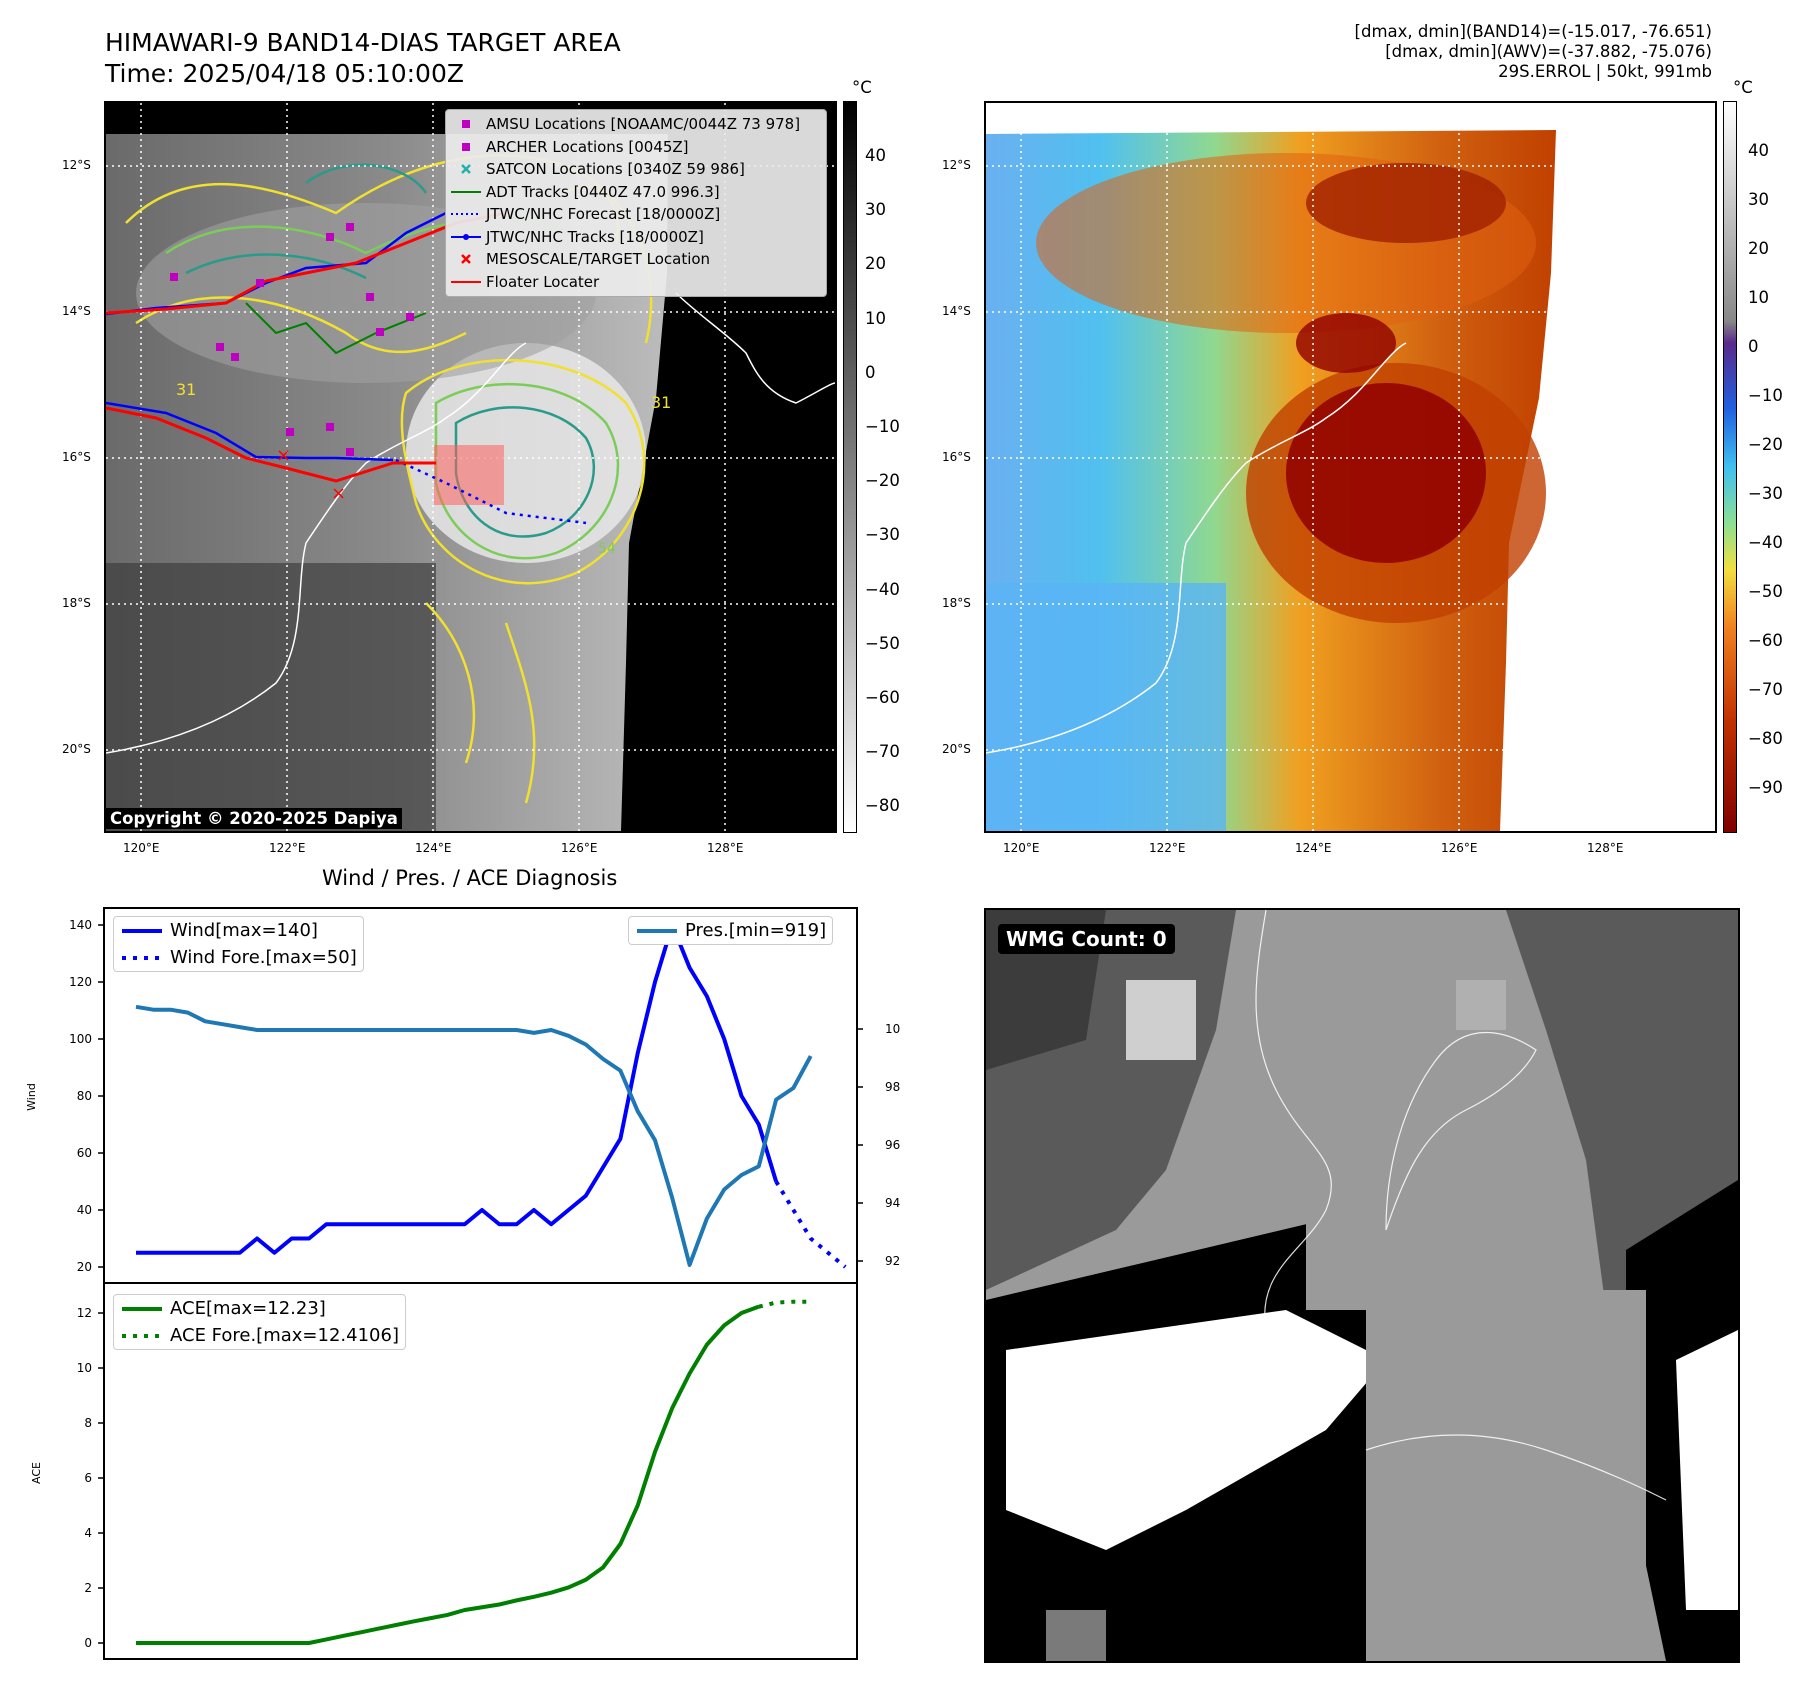 The width and height of the screenshot is (1797, 1690). What do you see at coordinates (956, 165) in the screenshot?
I see `lat-tick-label: 12°S` at bounding box center [956, 165].